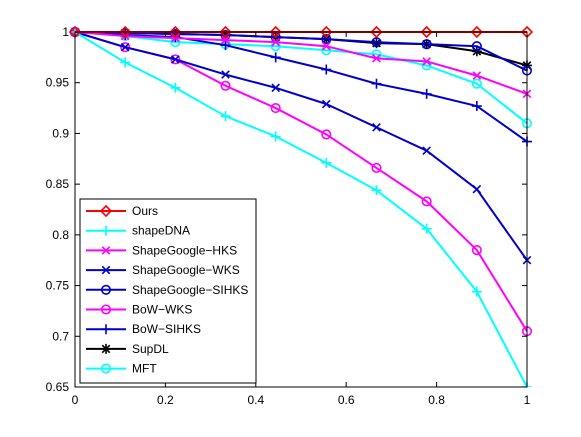  Describe the element at coordinates (58, 286) in the screenshot. I see `y-tick-label: 0.75` at that location.